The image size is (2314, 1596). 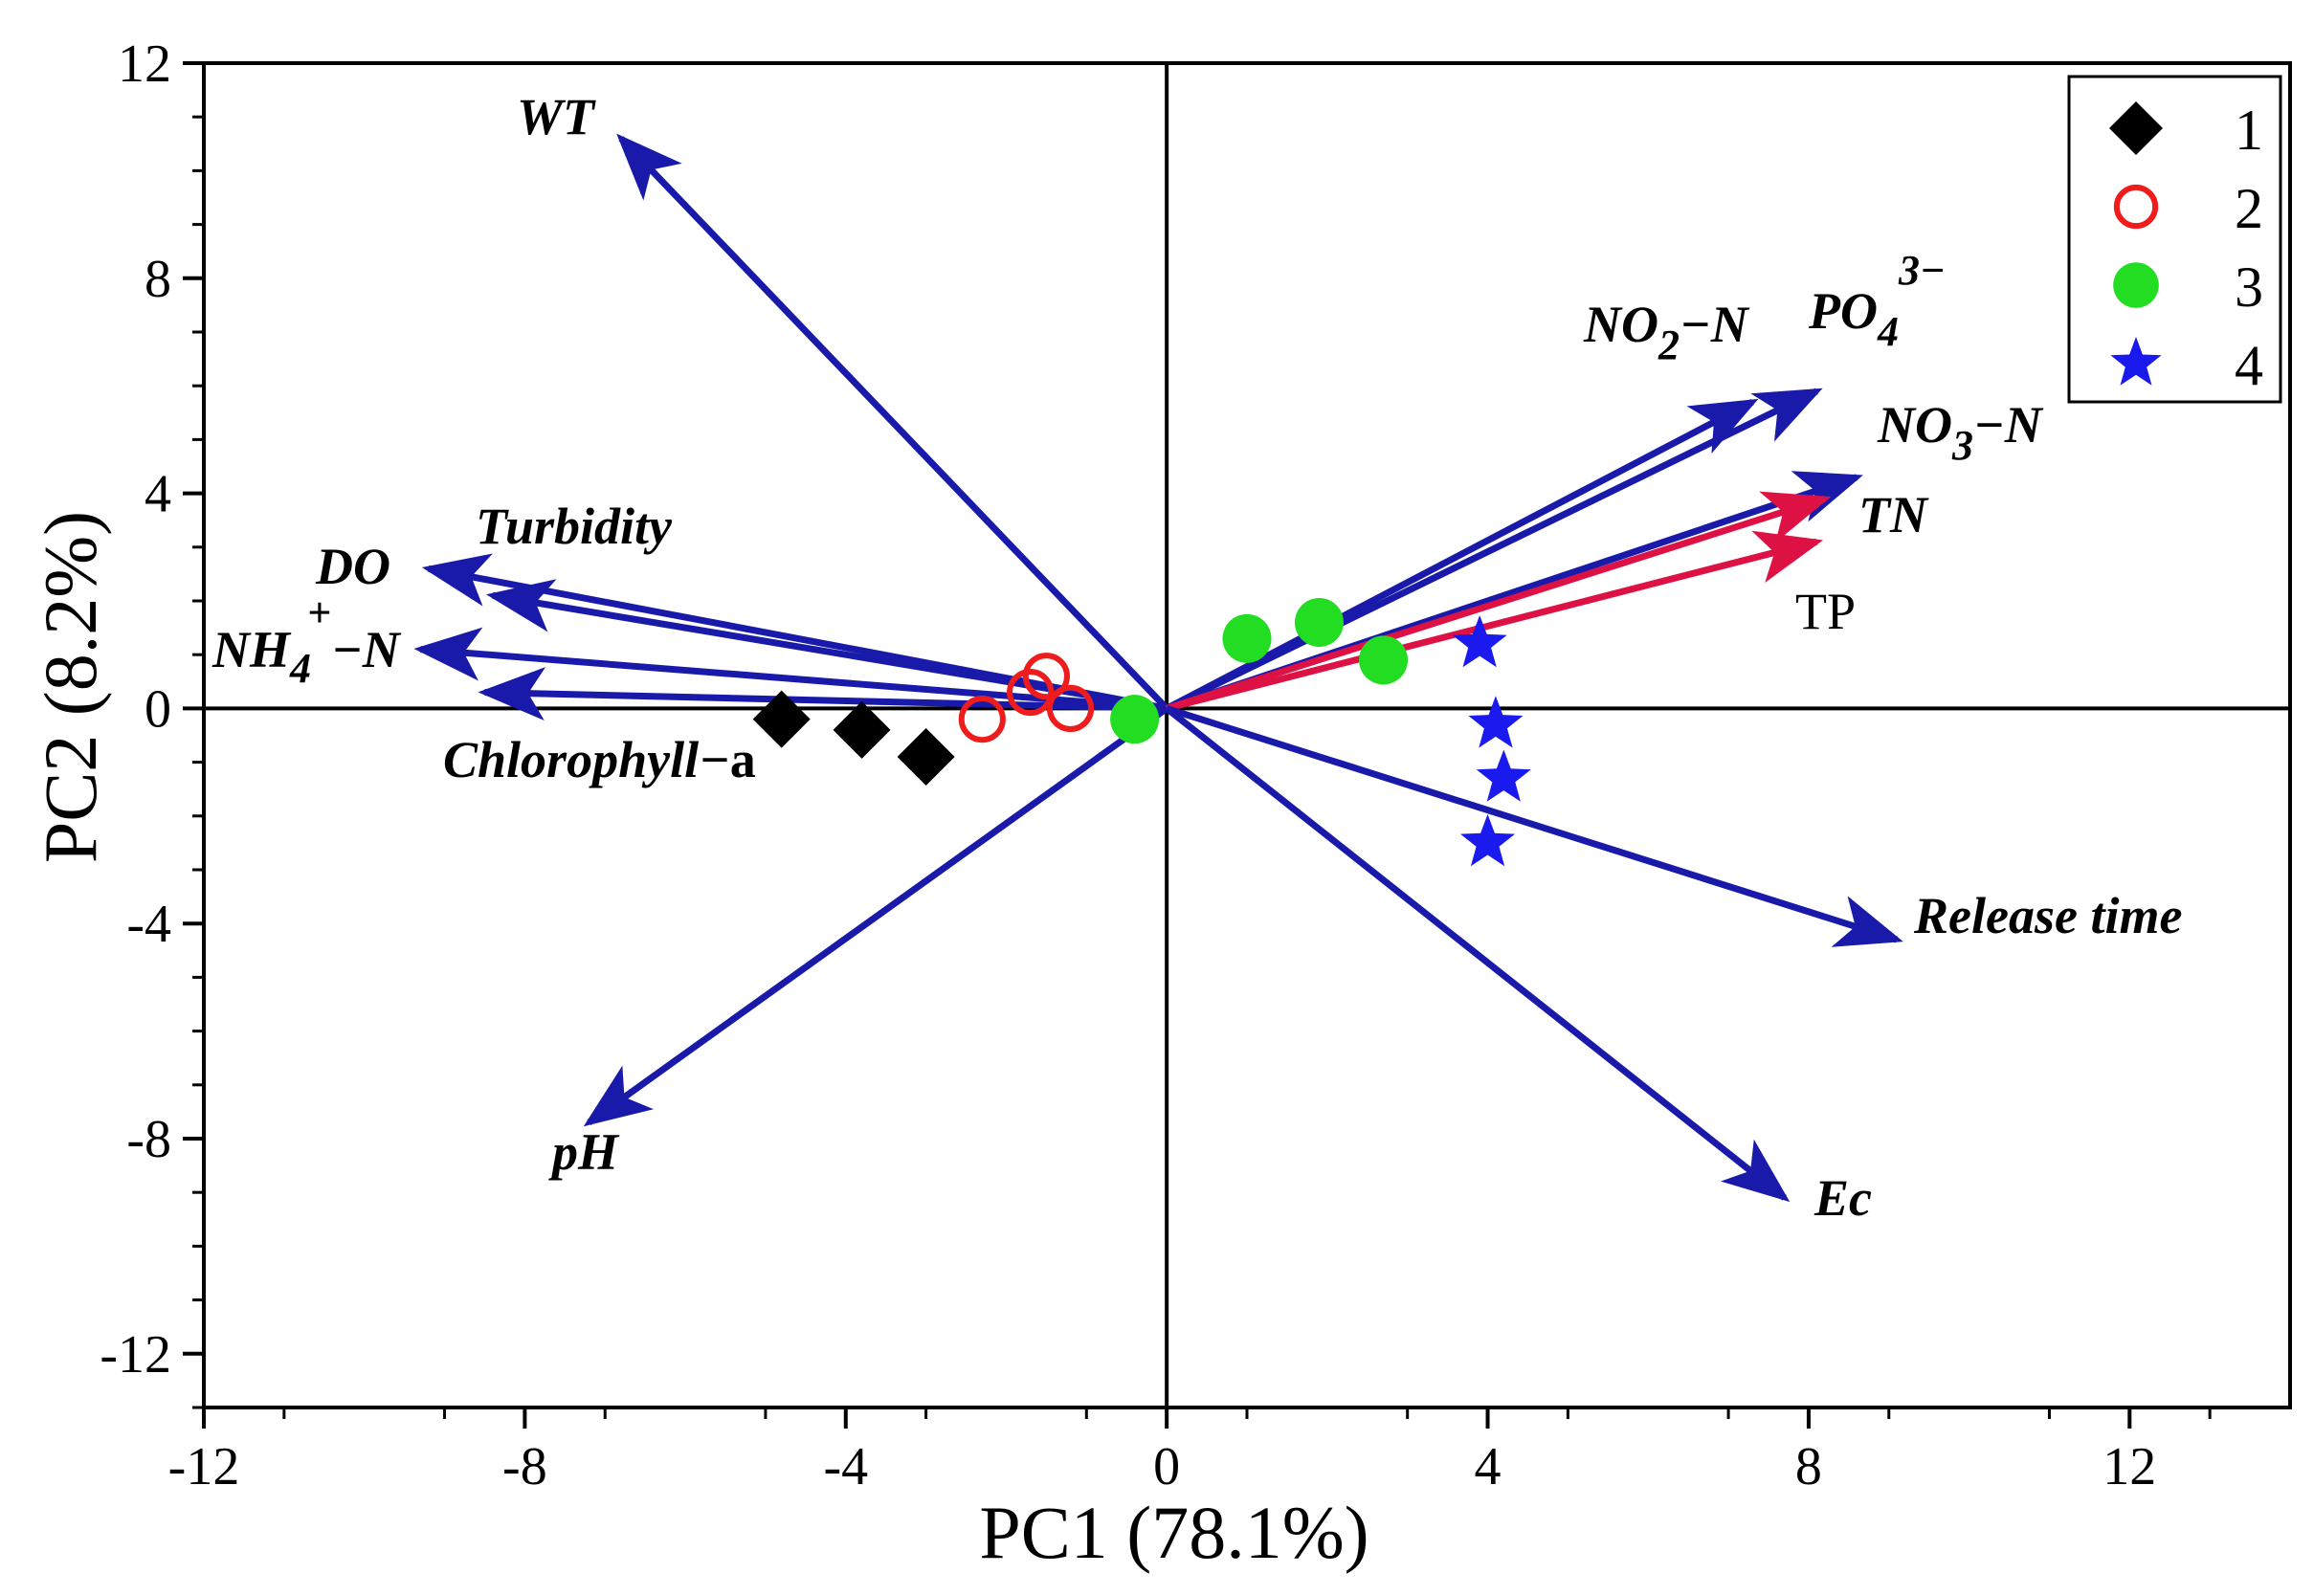 I want to click on no2-sub: 2, so click(x=1669, y=345).